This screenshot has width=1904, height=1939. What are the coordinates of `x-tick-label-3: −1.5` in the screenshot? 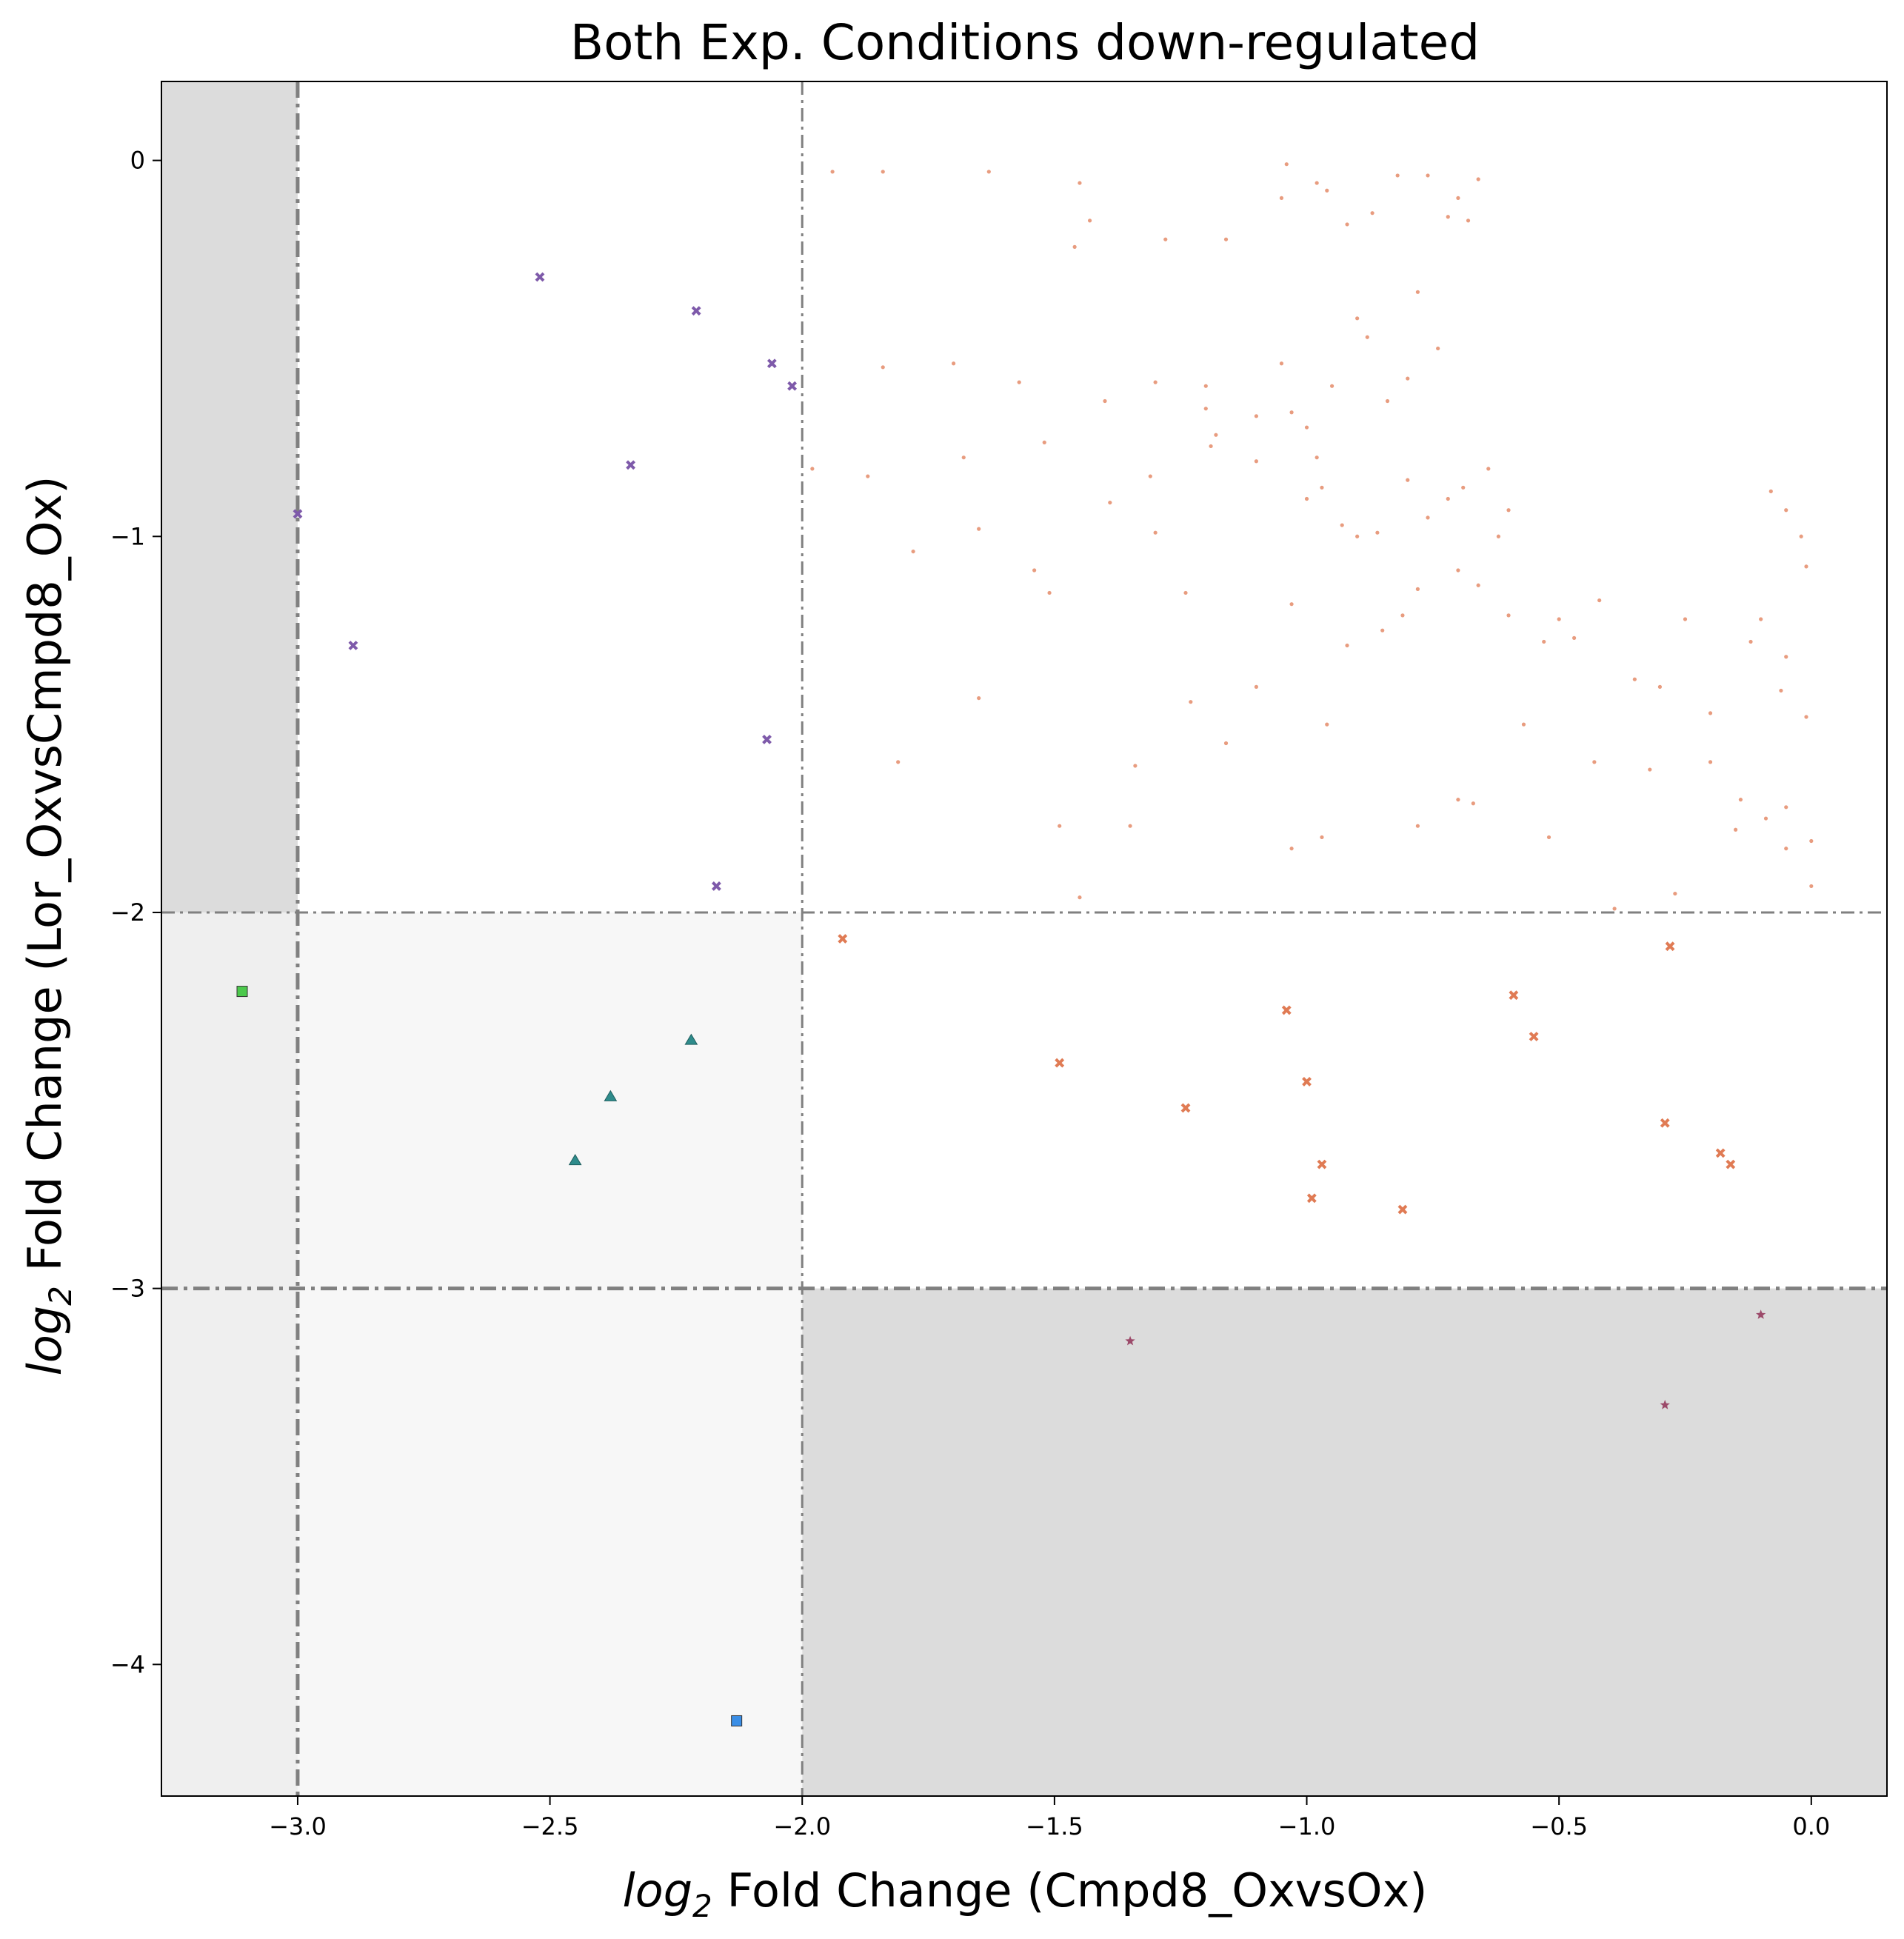 It's located at (1055, 1826).